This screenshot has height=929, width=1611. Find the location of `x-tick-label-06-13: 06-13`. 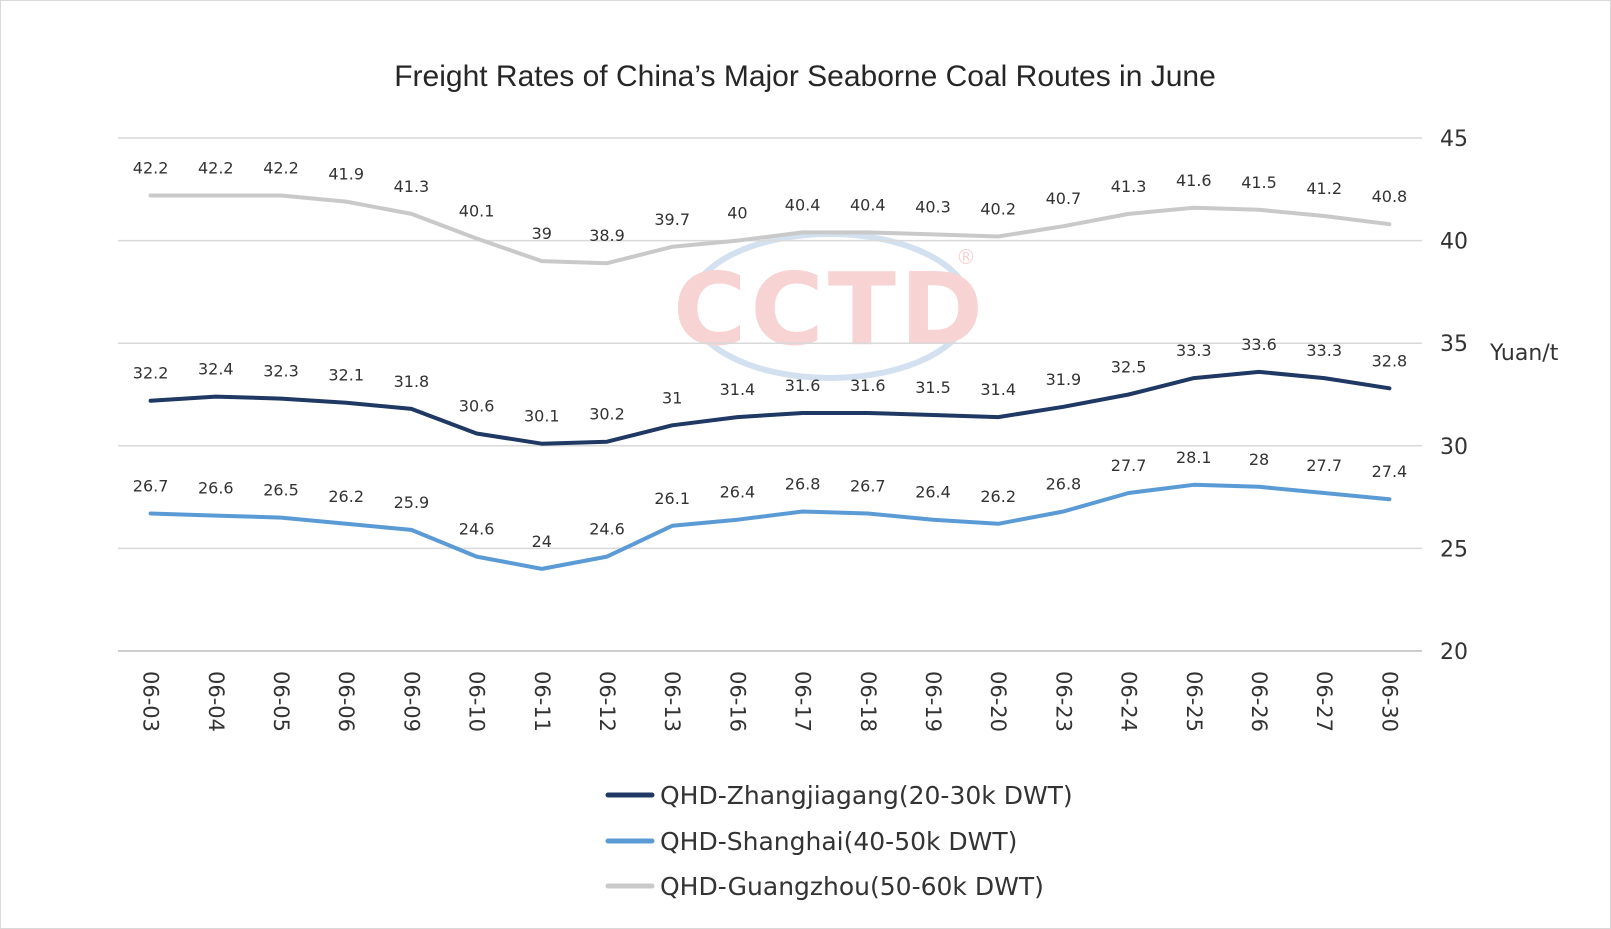

x-tick-label-06-13: 06-13 is located at coordinates (672, 701).